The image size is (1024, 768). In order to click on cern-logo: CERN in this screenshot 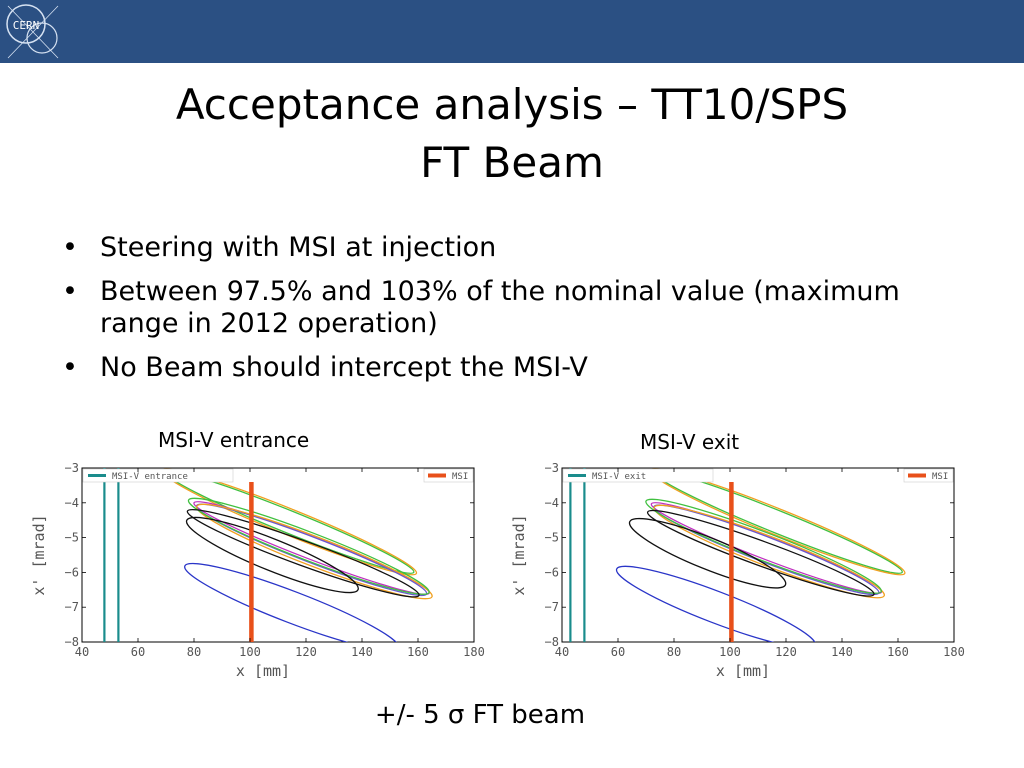, I will do `click(32, 31)`.